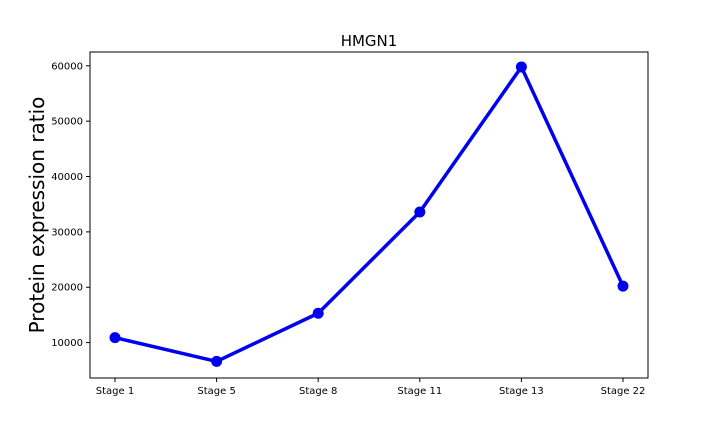 The width and height of the screenshot is (720, 432). Describe the element at coordinates (67, 343) in the screenshot. I see `y-tick-label: 10000` at that location.